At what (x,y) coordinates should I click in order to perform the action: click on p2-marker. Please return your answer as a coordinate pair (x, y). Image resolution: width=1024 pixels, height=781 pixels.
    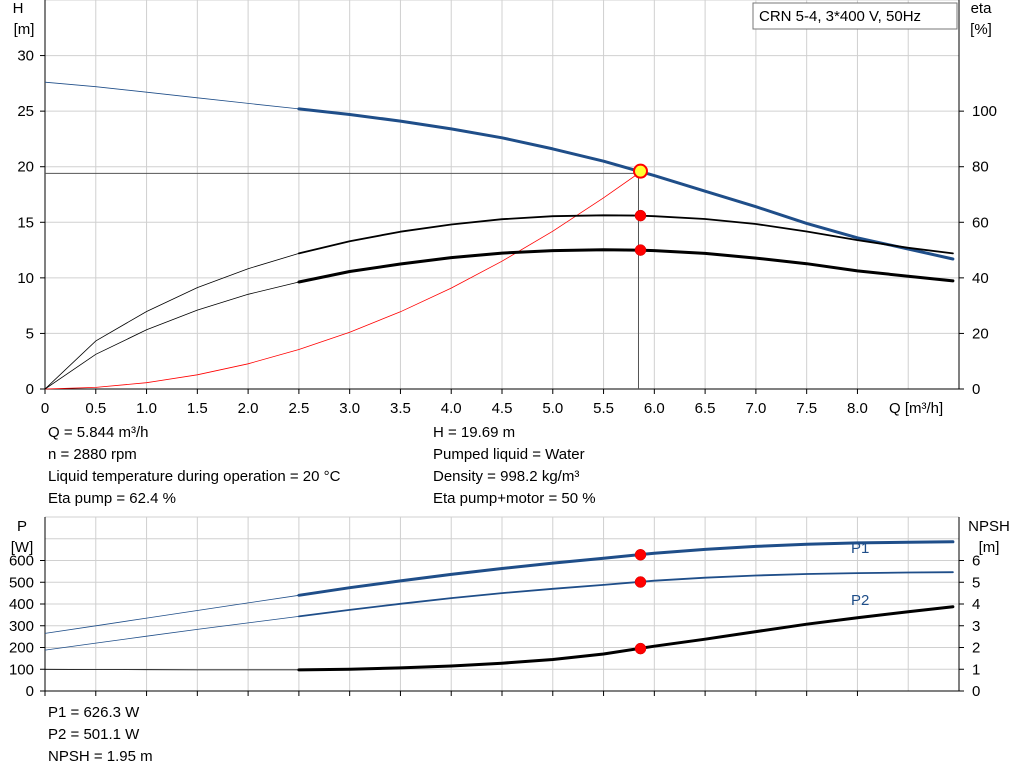
    Looking at the image, I should click on (640, 582).